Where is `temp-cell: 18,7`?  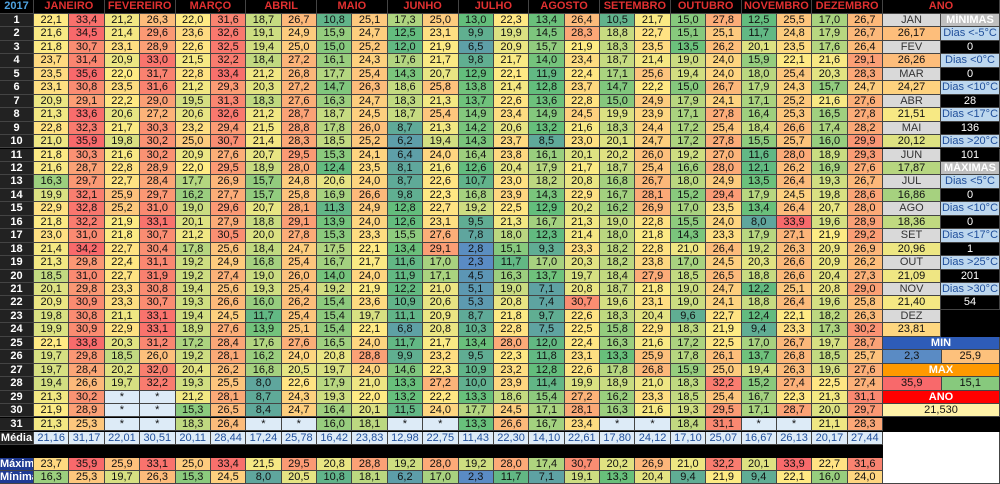
temp-cell: 18,7 is located at coordinates (335, 115).